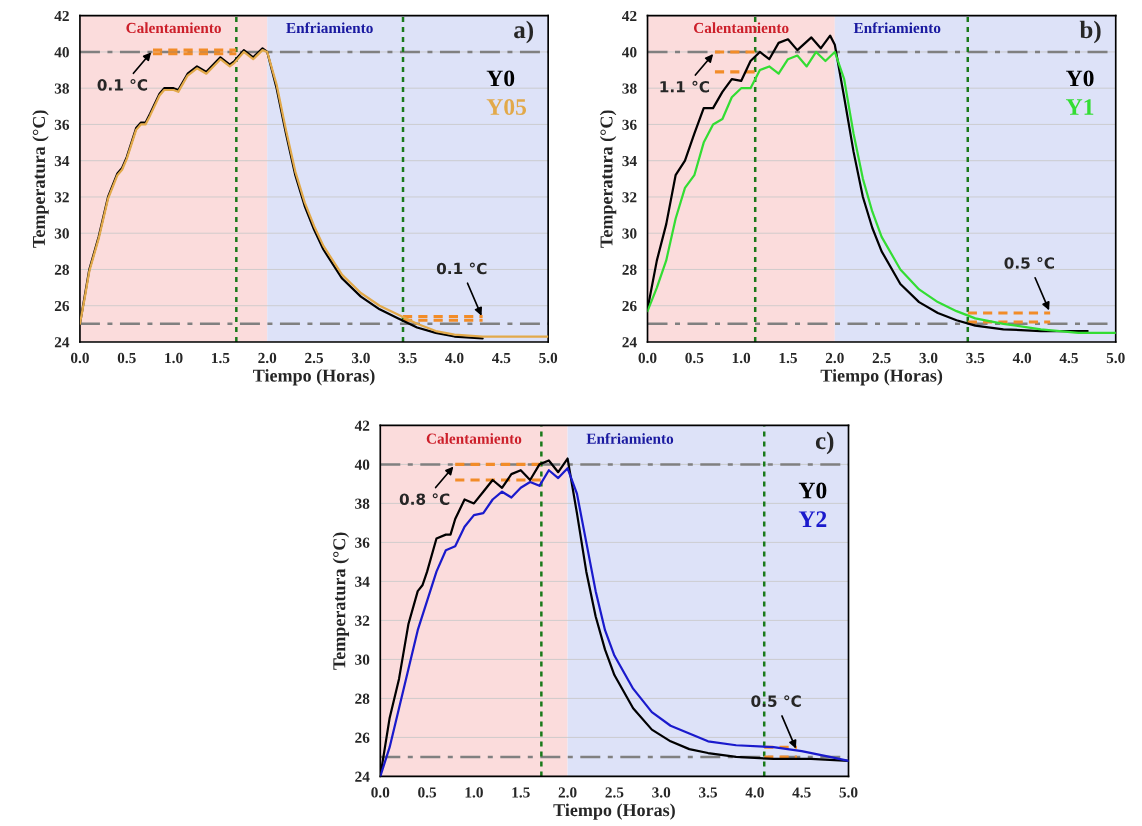 The image size is (1142, 826). Describe the element at coordinates (506, 107) in the screenshot. I see `text: Y05` at that location.